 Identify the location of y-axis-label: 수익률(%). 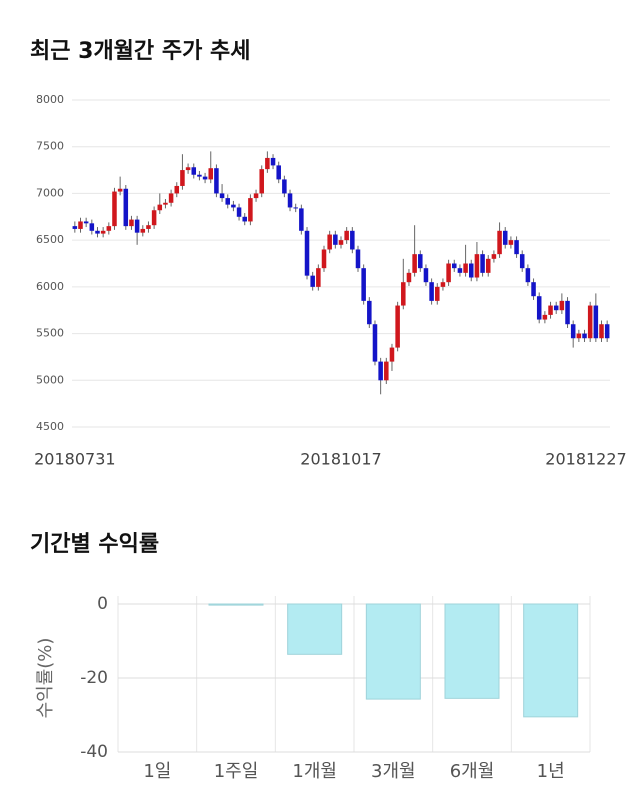
(45, 678).